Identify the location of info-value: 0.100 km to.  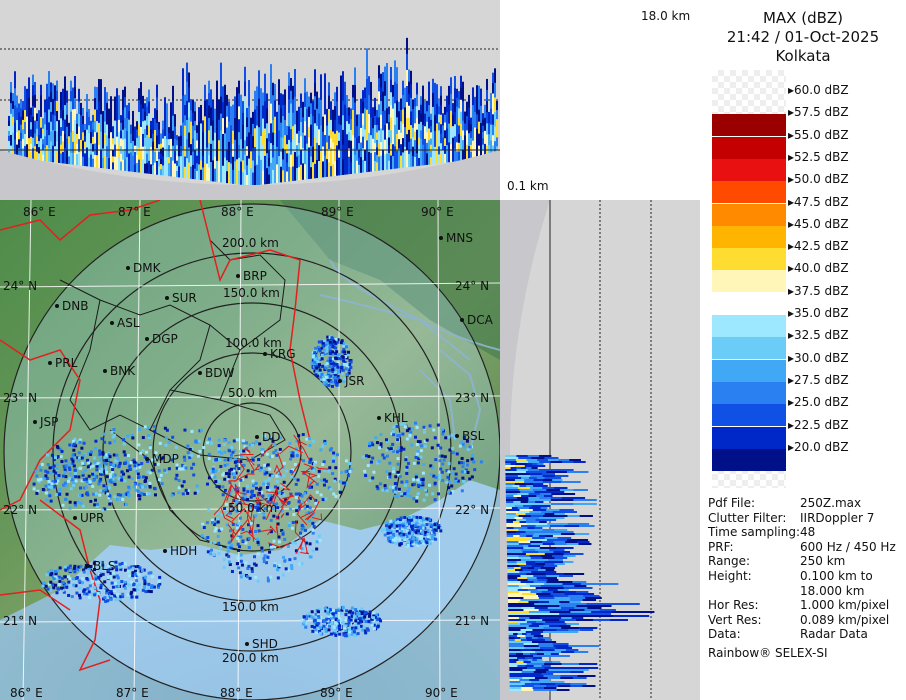
(836, 576).